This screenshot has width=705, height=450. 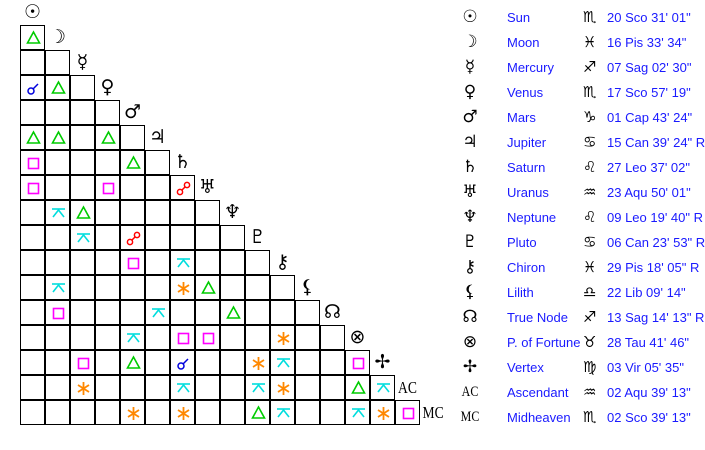 What do you see at coordinates (532, 217) in the screenshot?
I see `planet-name: Neptune` at bounding box center [532, 217].